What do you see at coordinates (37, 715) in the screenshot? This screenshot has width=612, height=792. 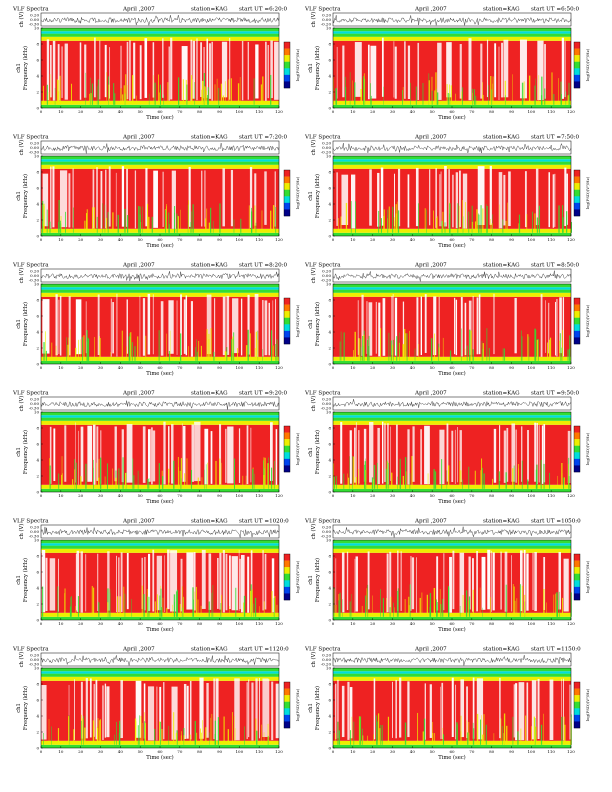 I see `y-tick-label: 4` at bounding box center [37, 715].